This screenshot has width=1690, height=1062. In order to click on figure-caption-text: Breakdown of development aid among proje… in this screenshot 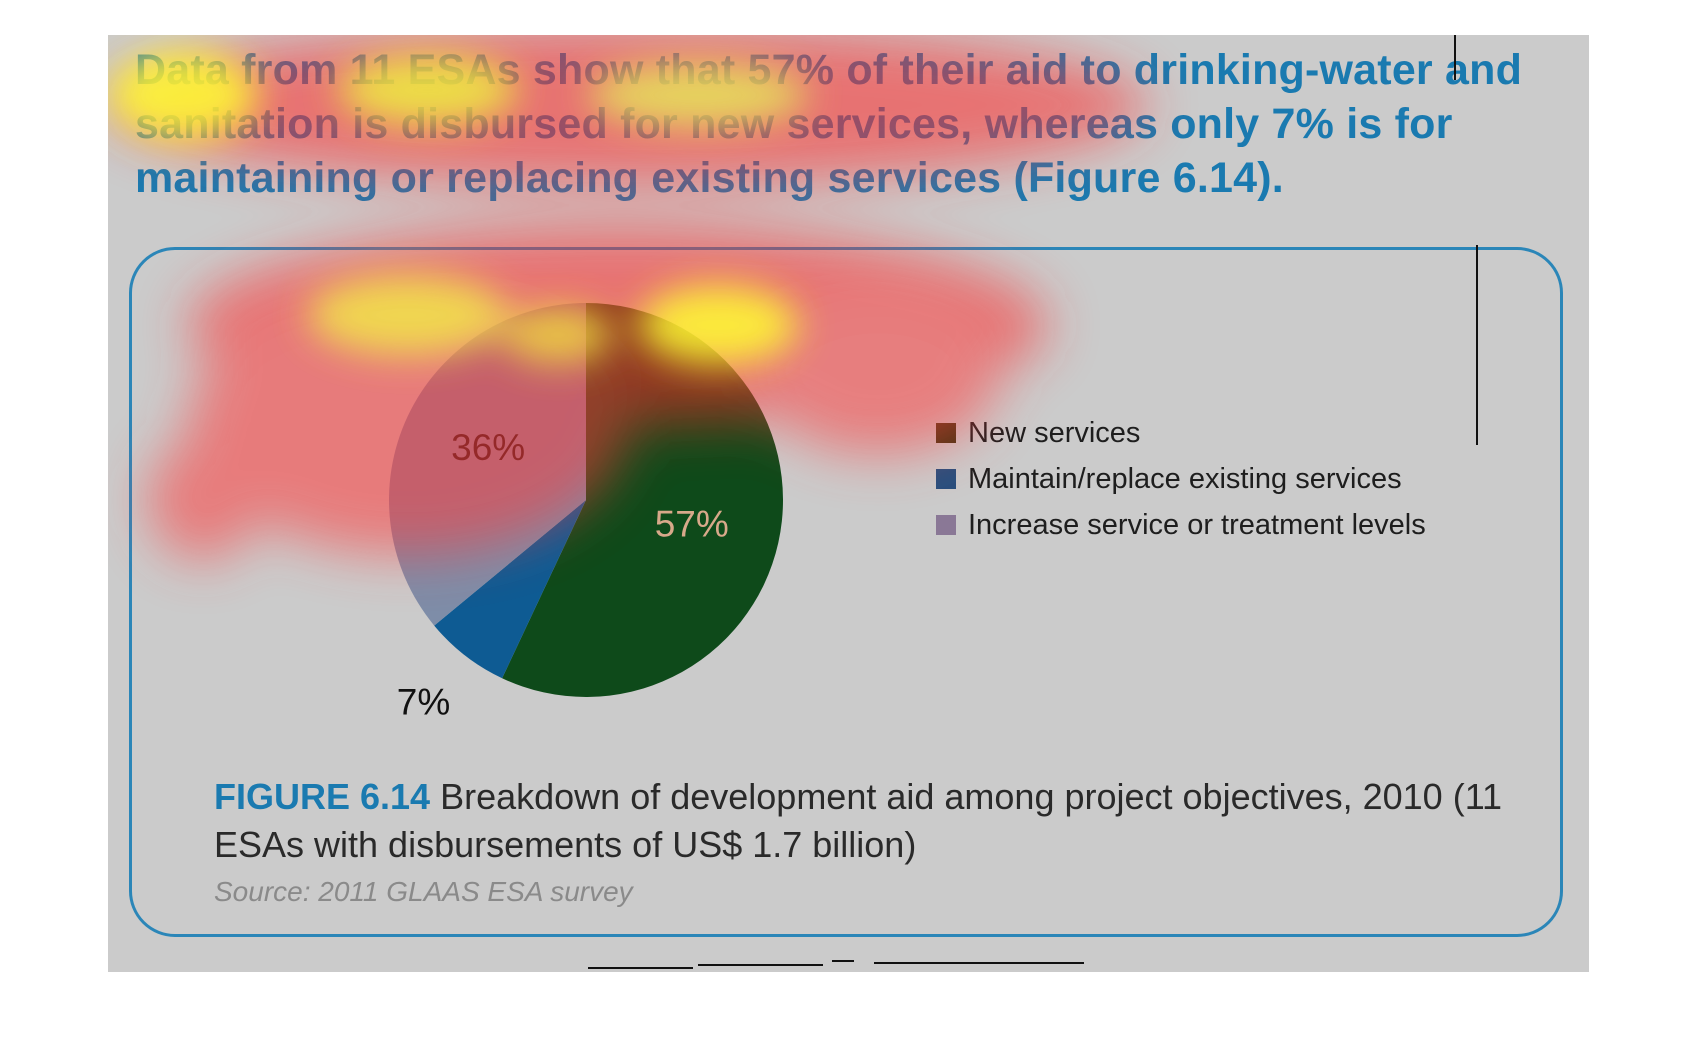, I will do `click(858, 820)`.